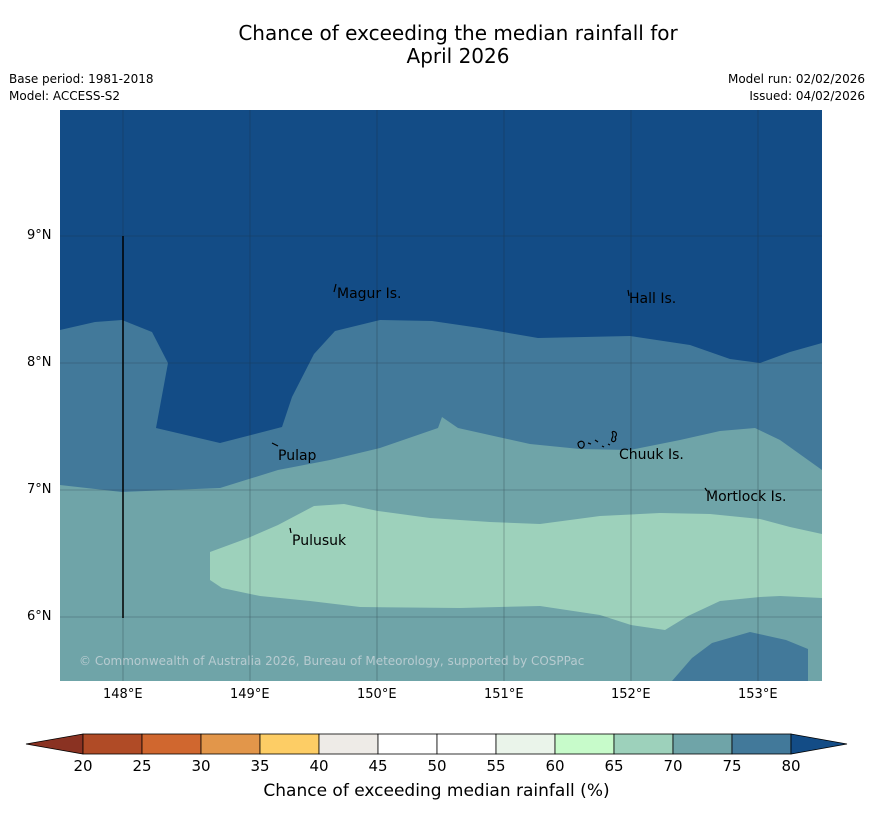  What do you see at coordinates (807, 96) in the screenshot?
I see `issued-date: Issued: 04/02/2026` at bounding box center [807, 96].